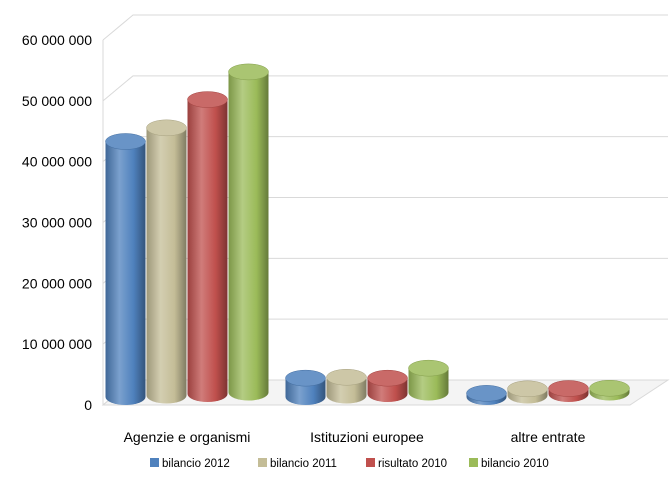 Image resolution: width=670 pixels, height=500 pixels. What do you see at coordinates (412, 464) in the screenshot?
I see `legend-label: risultato 2010` at bounding box center [412, 464].